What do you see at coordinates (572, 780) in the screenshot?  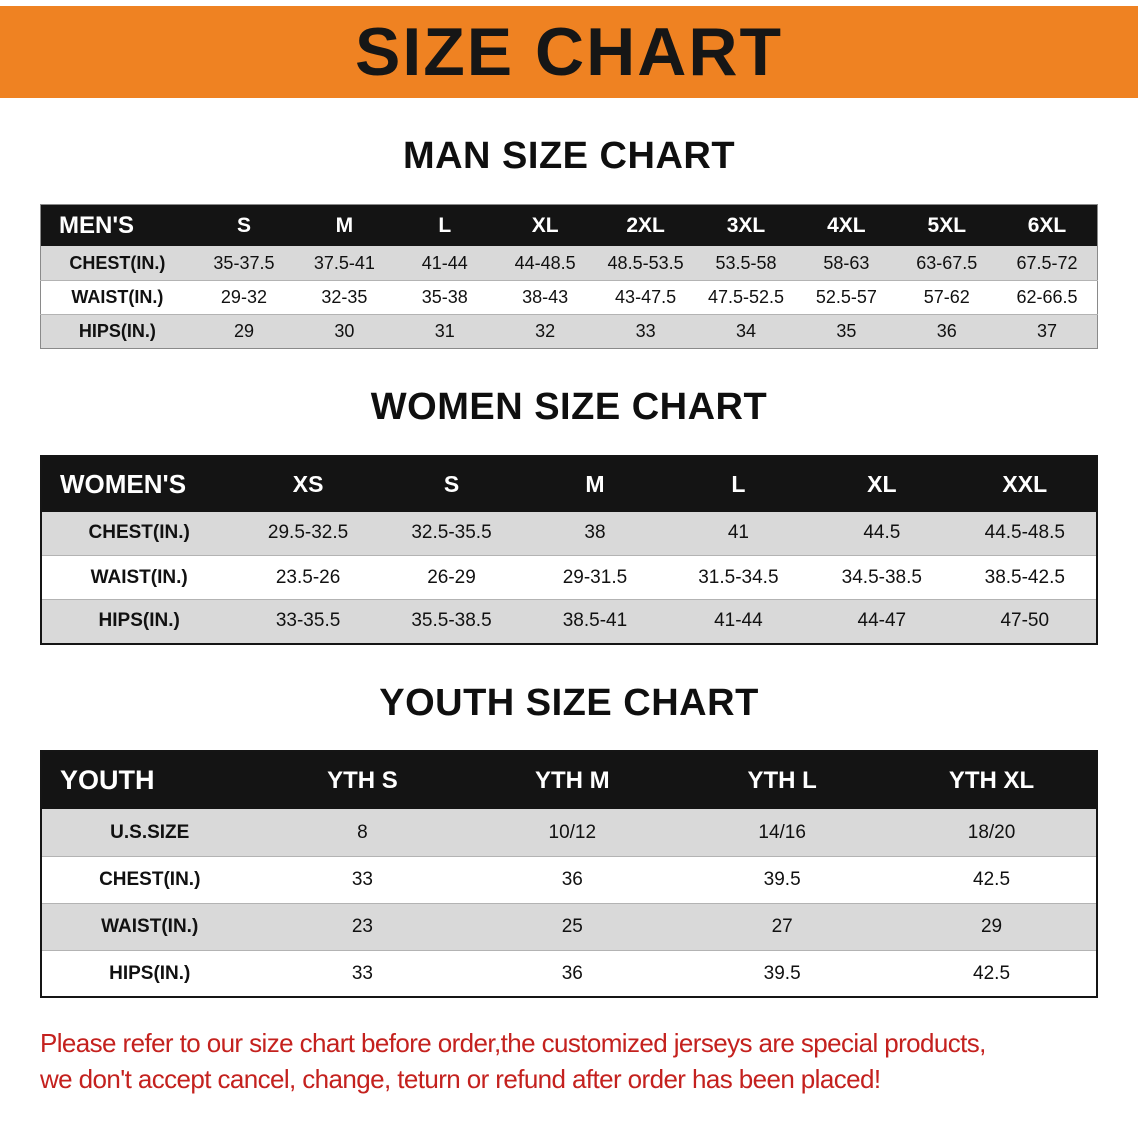 I see `size-column-header: YTH M` at bounding box center [572, 780].